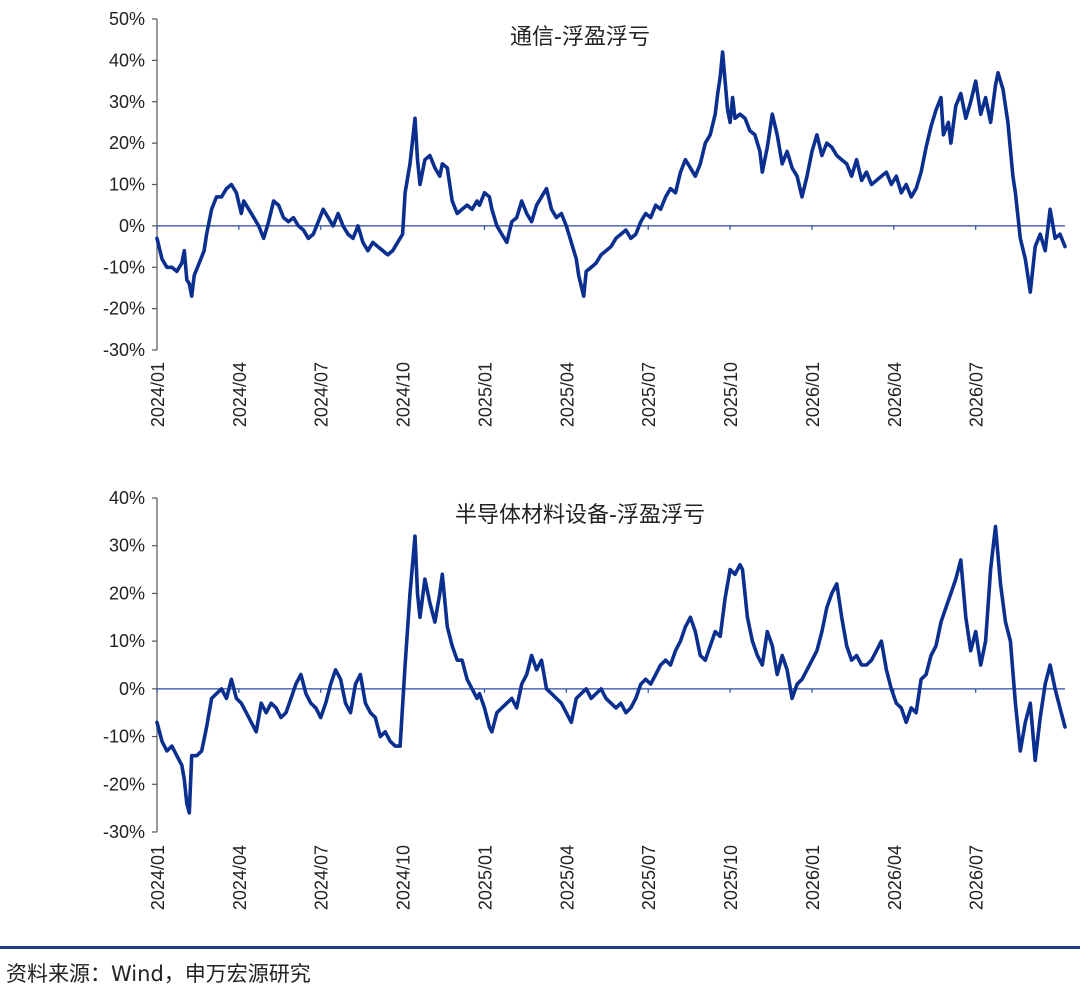 The width and height of the screenshot is (1080, 993). Describe the element at coordinates (127, 19) in the screenshot. I see `y-tick-label: 50%` at that location.